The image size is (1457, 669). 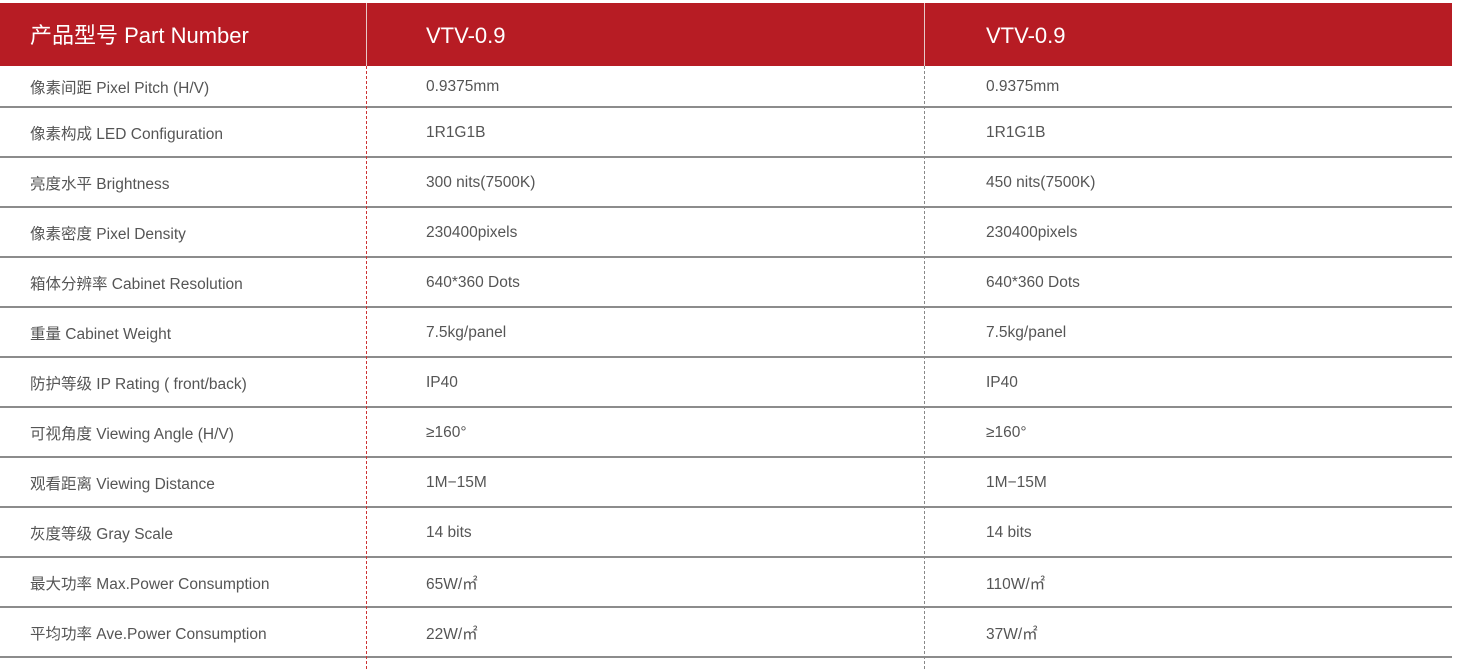 I want to click on spec-value-model-1: 7.5kg/panel, so click(x=466, y=332).